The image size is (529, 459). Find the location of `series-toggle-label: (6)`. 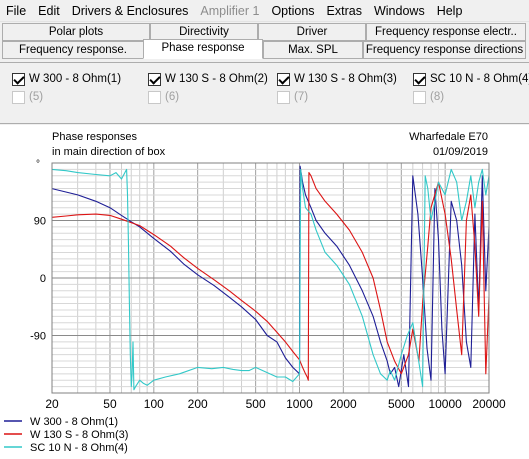

series-toggle-label: (6) is located at coordinates (172, 97).